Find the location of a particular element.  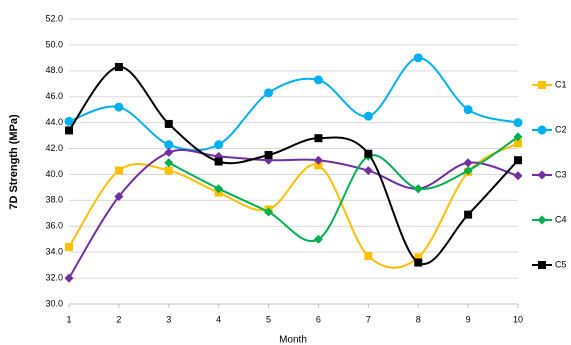

y-tick-label: 36.0 is located at coordinates (54, 226).